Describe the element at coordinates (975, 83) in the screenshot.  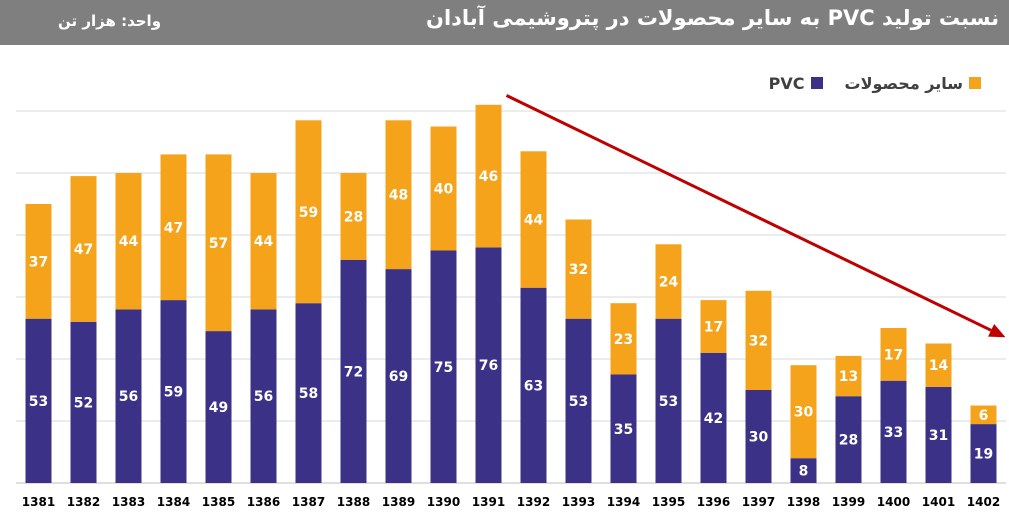
I see `legend-swatch-other` at that location.